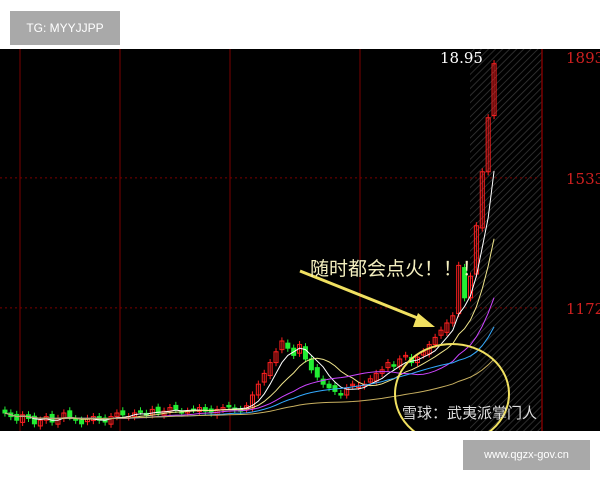 The image size is (600, 480). I want to click on future-hatch-region, so click(506, 240).